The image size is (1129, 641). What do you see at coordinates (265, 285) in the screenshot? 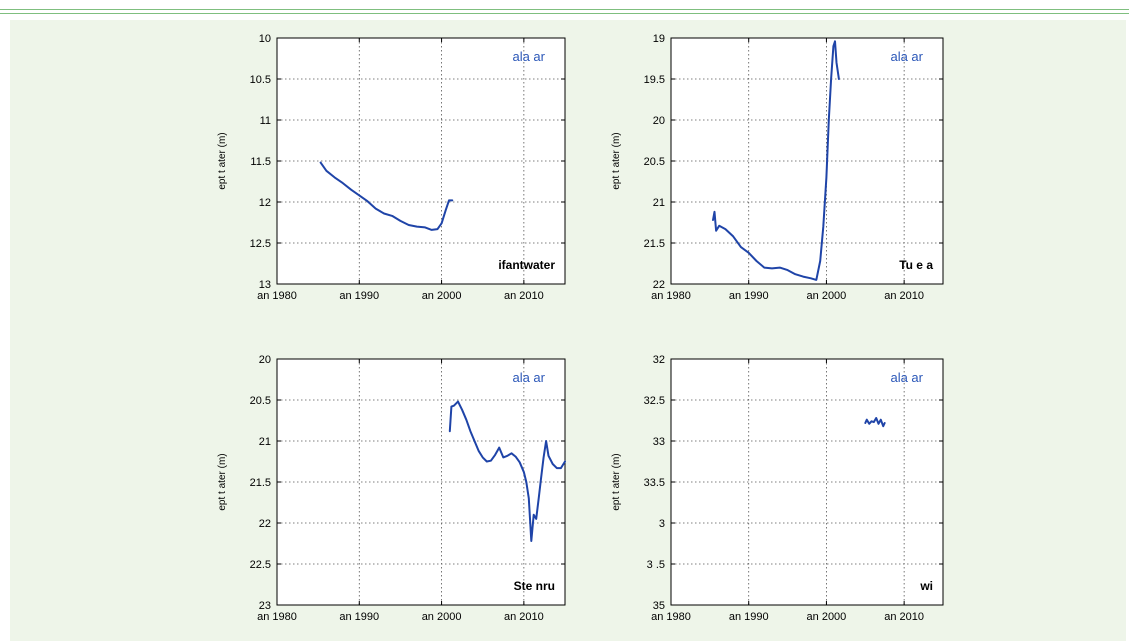
I see `y-tick-label: 13` at bounding box center [265, 285].